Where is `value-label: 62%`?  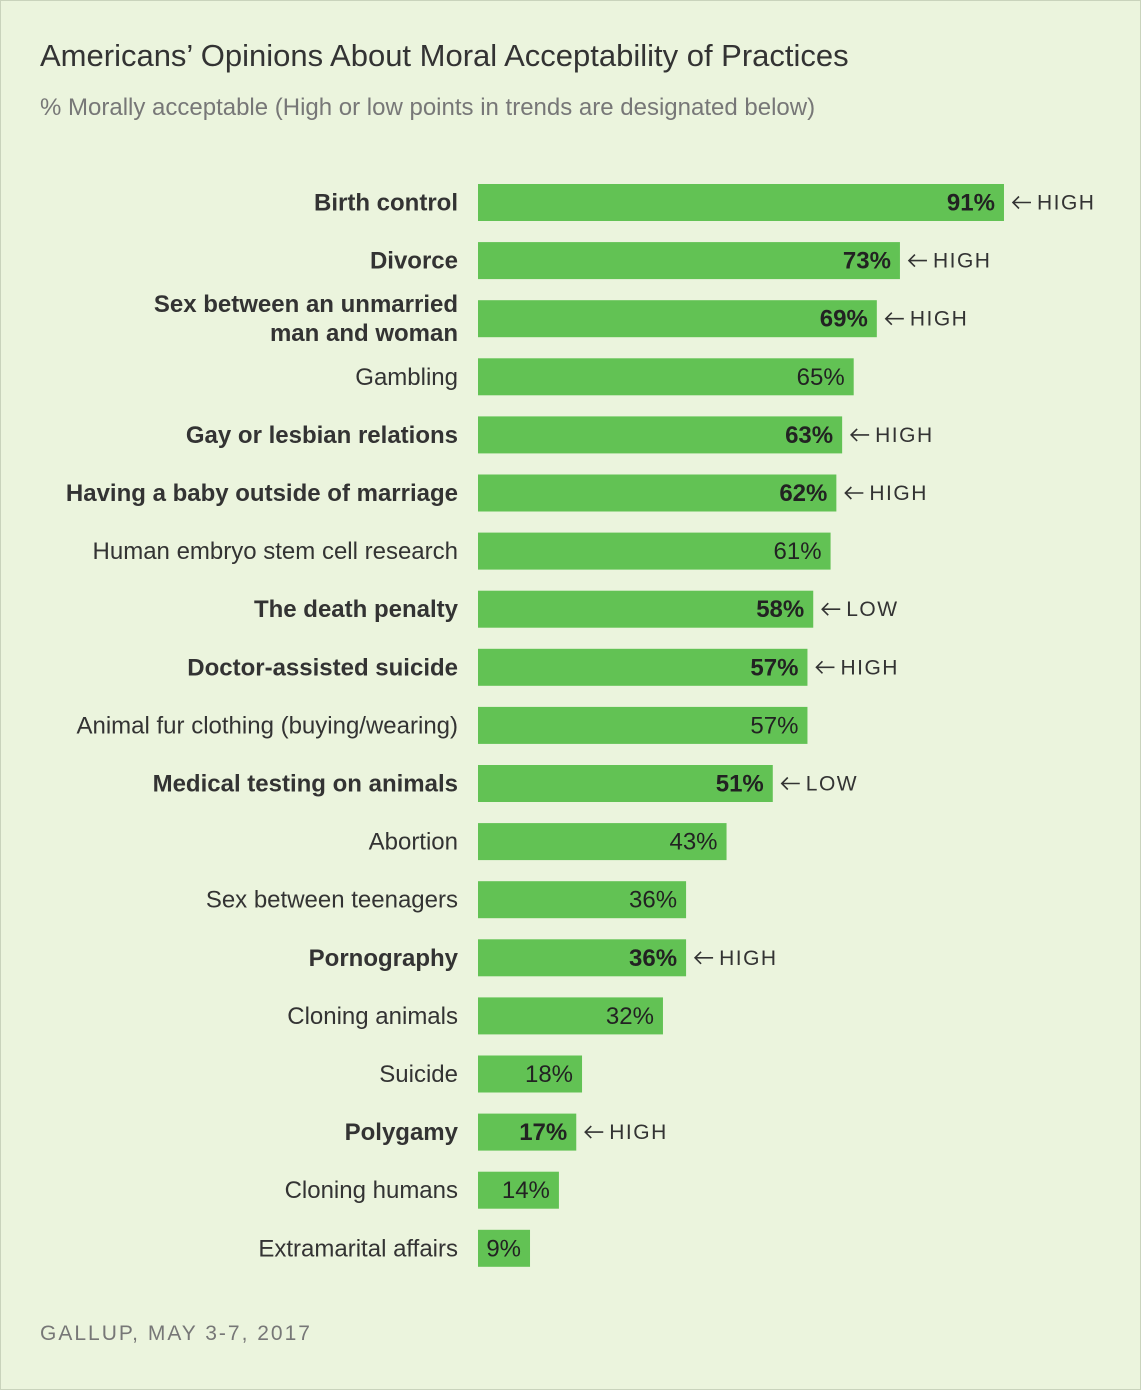 value-label: 62% is located at coordinates (803, 493).